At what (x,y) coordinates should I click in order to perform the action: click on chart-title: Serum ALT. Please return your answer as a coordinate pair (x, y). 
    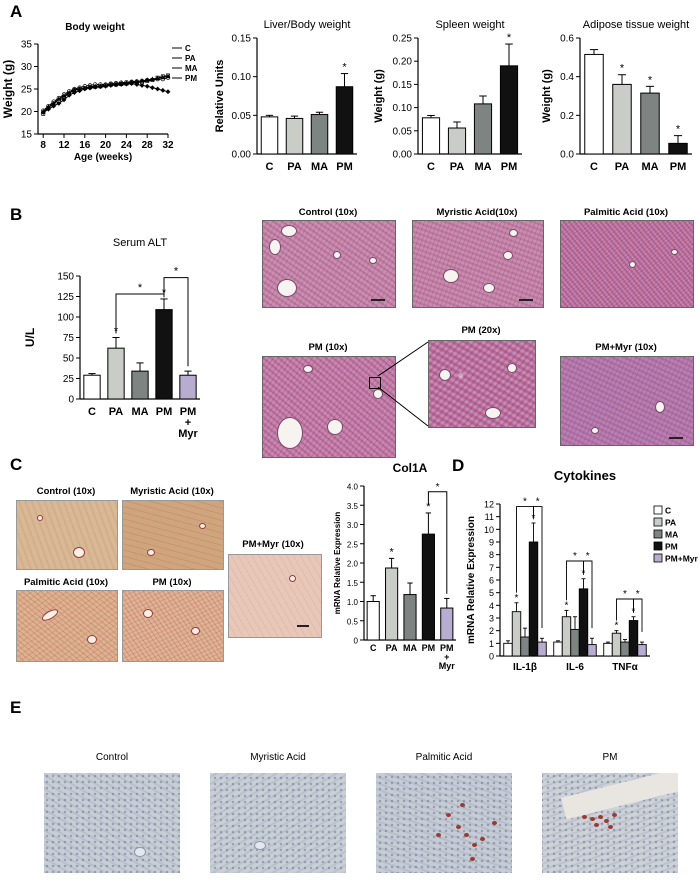
    Looking at the image, I should click on (140, 243).